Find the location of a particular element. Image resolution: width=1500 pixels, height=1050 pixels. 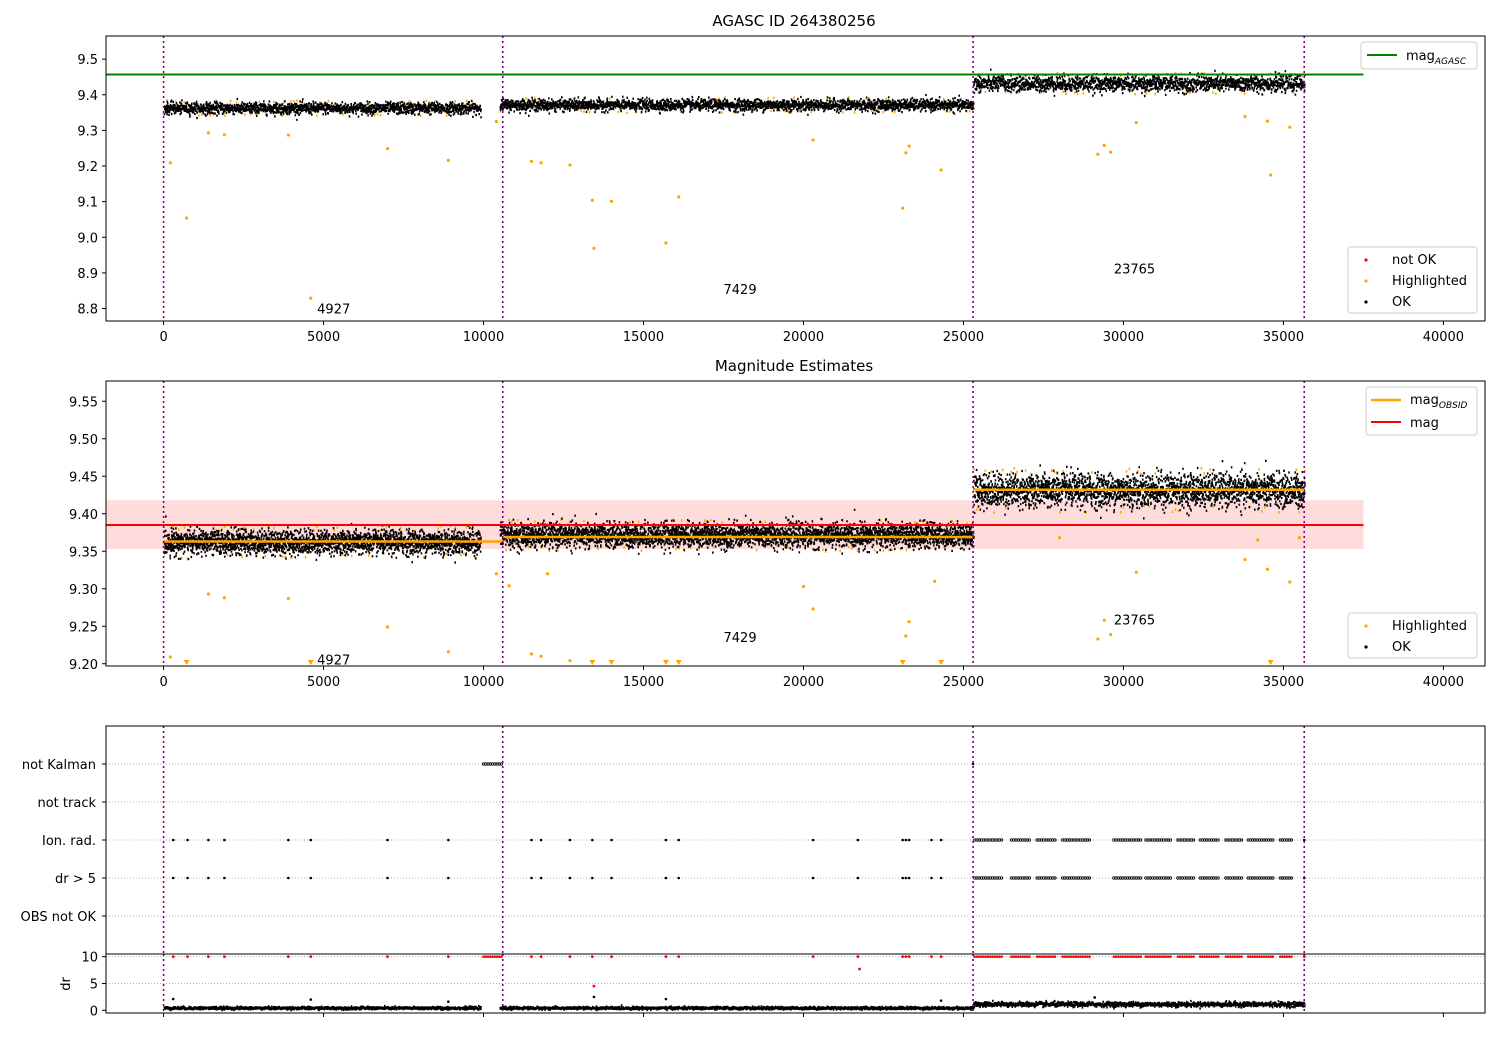

y-tick-label: 0 is located at coordinates (94, 1011).